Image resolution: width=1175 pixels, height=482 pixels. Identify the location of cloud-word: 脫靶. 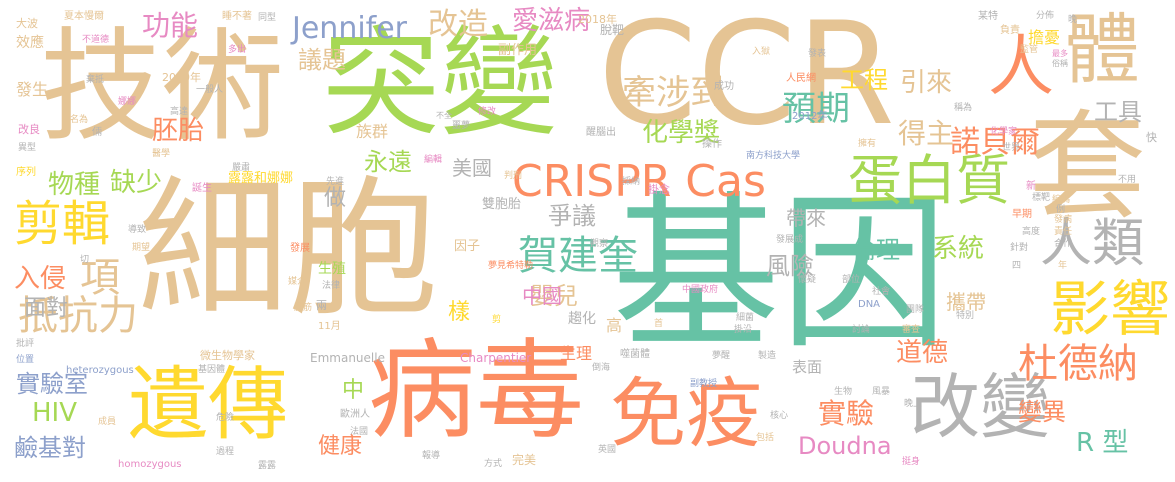
(612, 30).